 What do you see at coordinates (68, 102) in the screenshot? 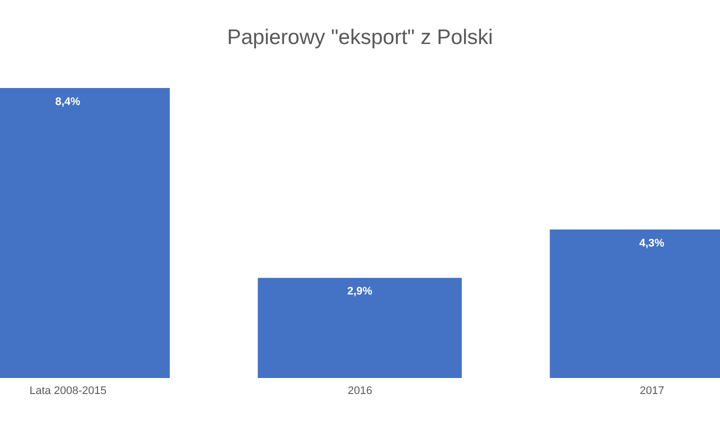
I see `data-label: 8,4%` at bounding box center [68, 102].